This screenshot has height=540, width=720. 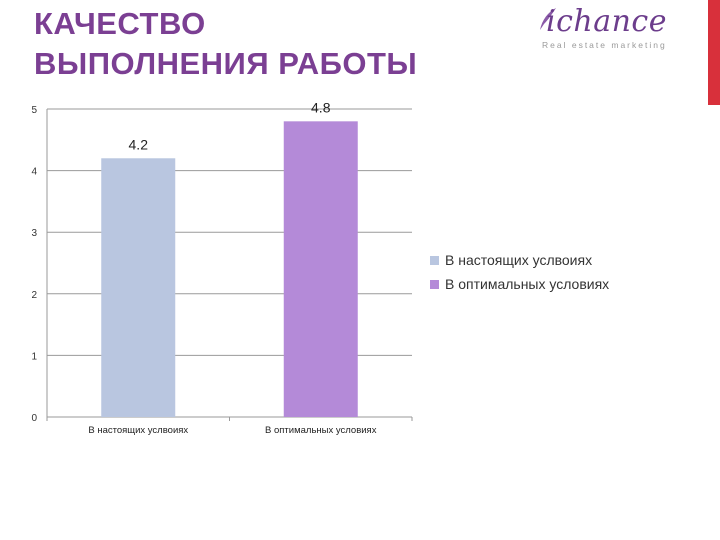 What do you see at coordinates (34, 418) in the screenshot?
I see `y-tick-label: 0` at bounding box center [34, 418].